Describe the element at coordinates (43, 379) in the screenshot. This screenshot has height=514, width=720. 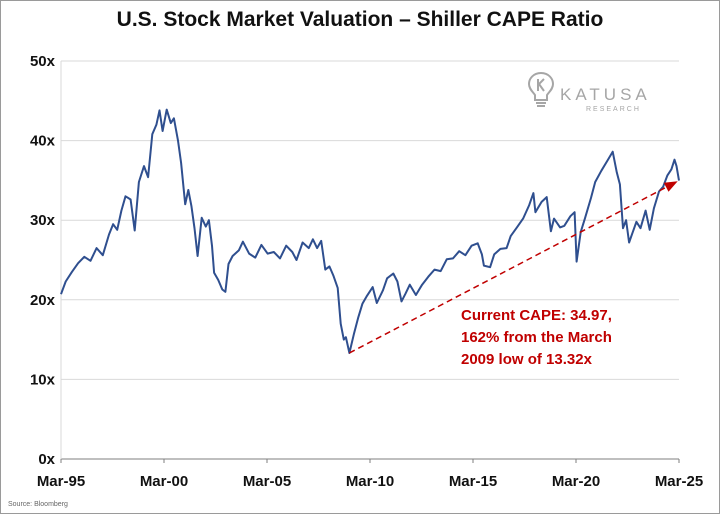
I see `y-tick-label: 10x` at that location.